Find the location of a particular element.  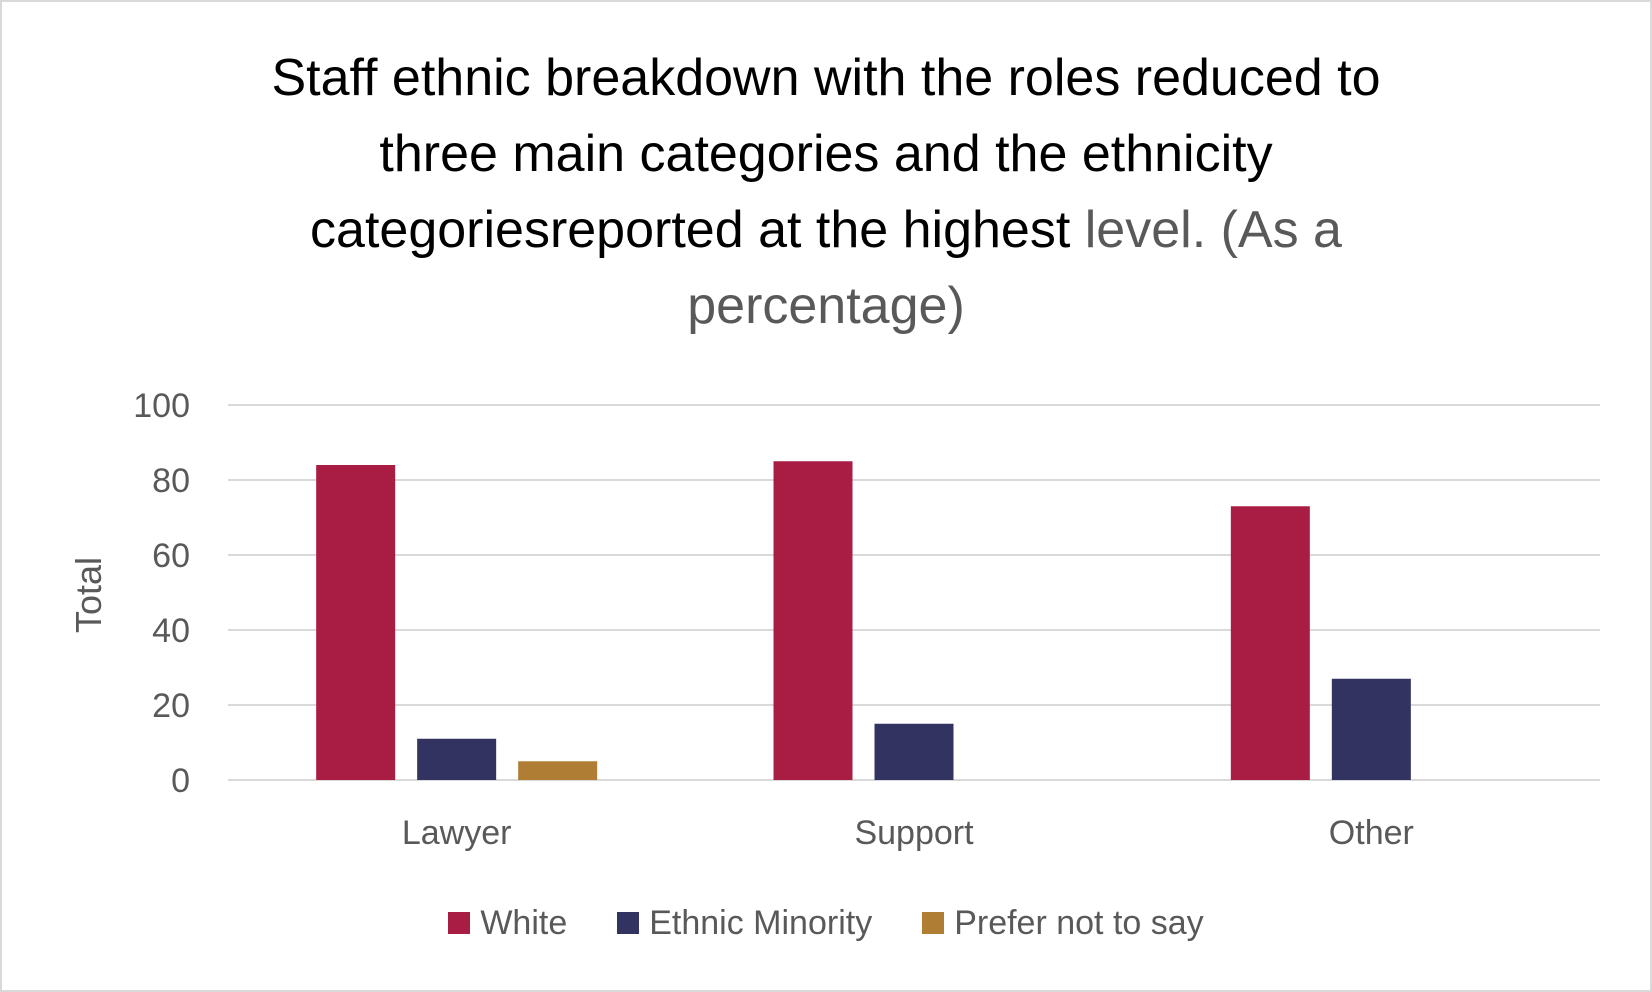

legend-item: Prefer not to say is located at coordinates (1063, 923).